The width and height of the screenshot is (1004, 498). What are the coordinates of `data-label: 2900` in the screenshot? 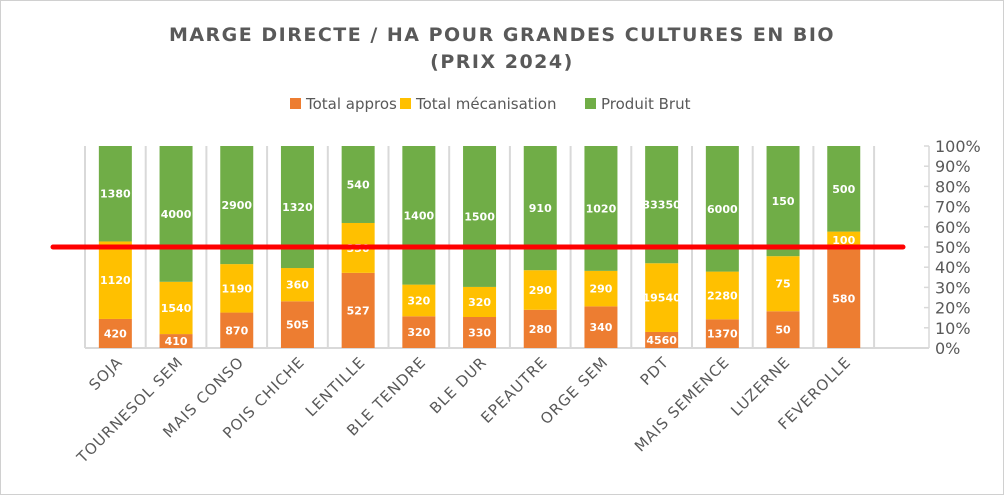 It's located at (236, 205).